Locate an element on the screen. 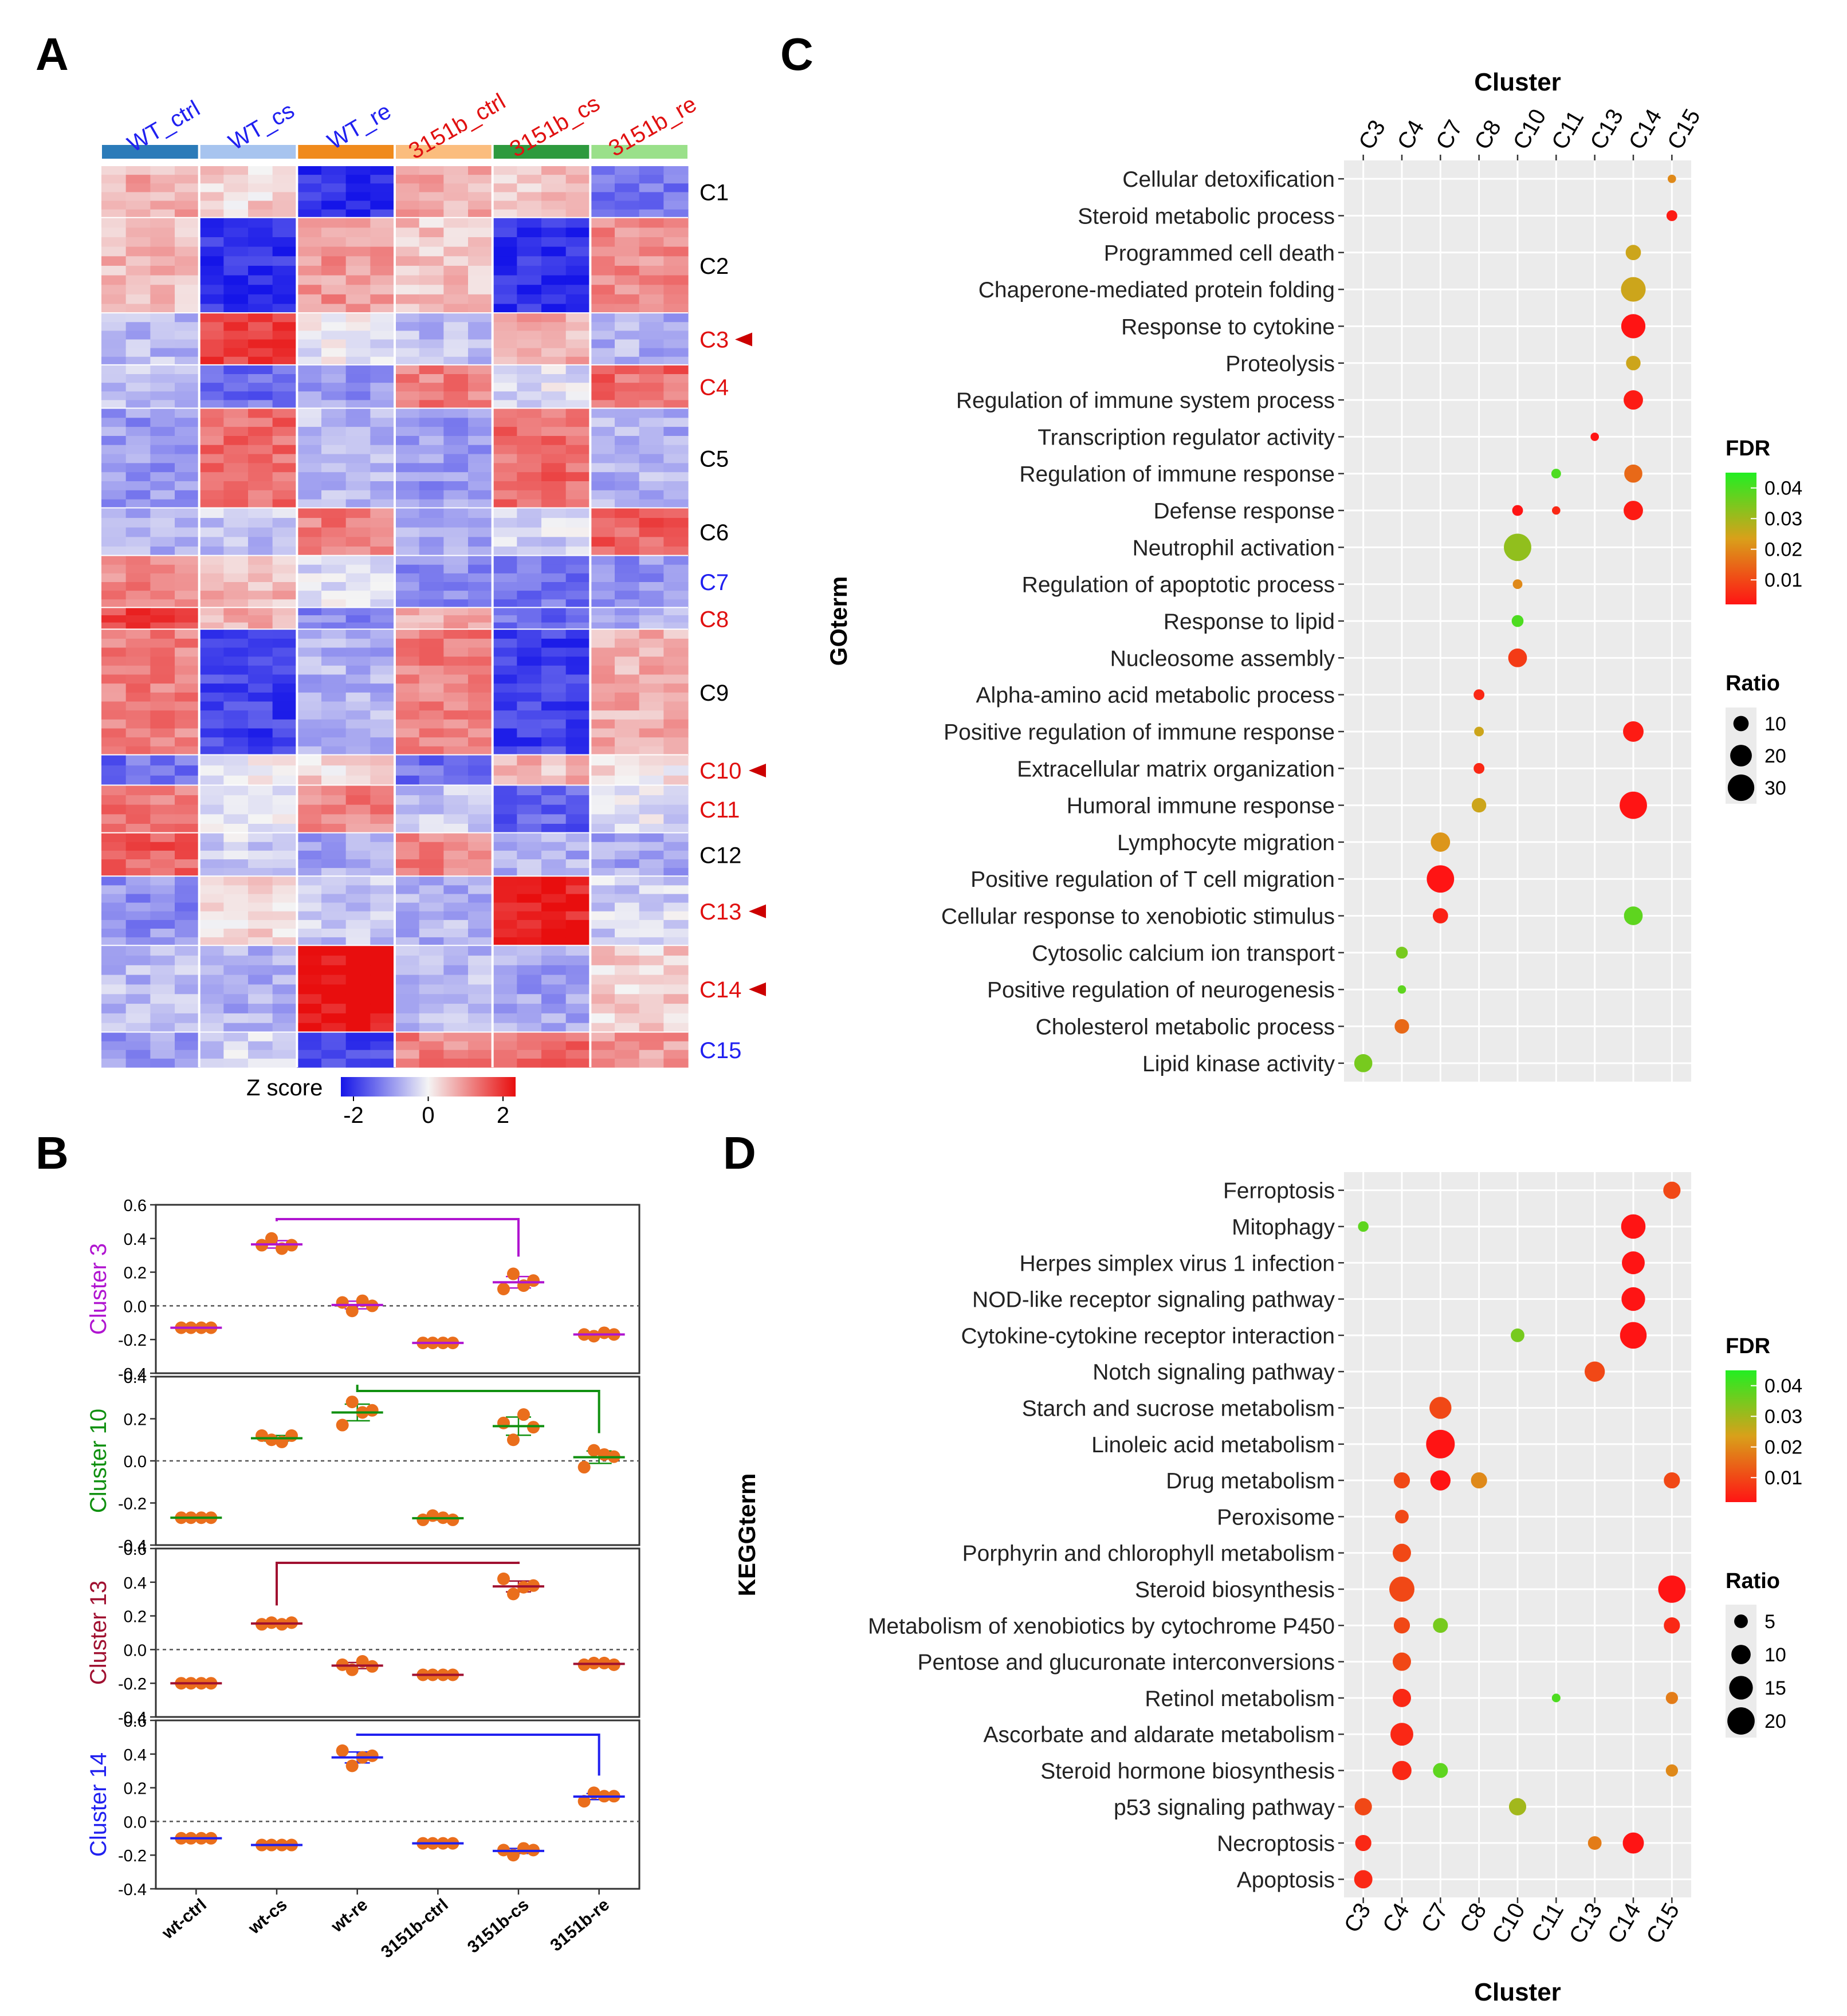 This screenshot has height=2016, width=1847. term-label-retinol-metabolism: Retinol metabolism is located at coordinates (1240, 1699).